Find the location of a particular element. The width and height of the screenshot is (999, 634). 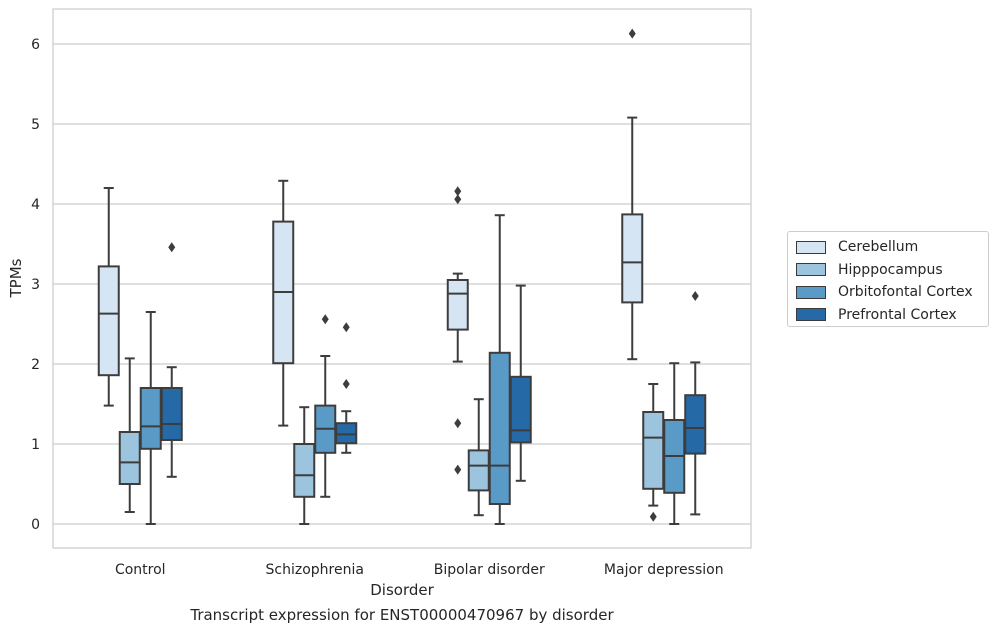

y-tick-label-1: 1 is located at coordinates (35, 445).